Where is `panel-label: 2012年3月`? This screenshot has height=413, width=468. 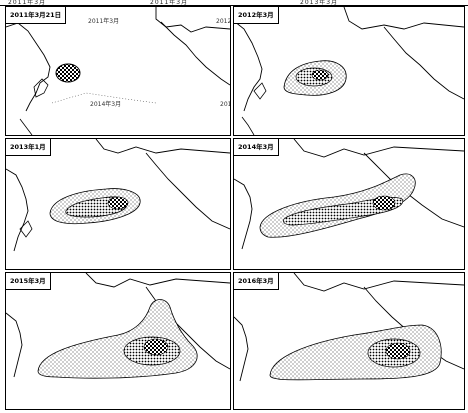 panel-label: 2012年3月 is located at coordinates (256, 15).